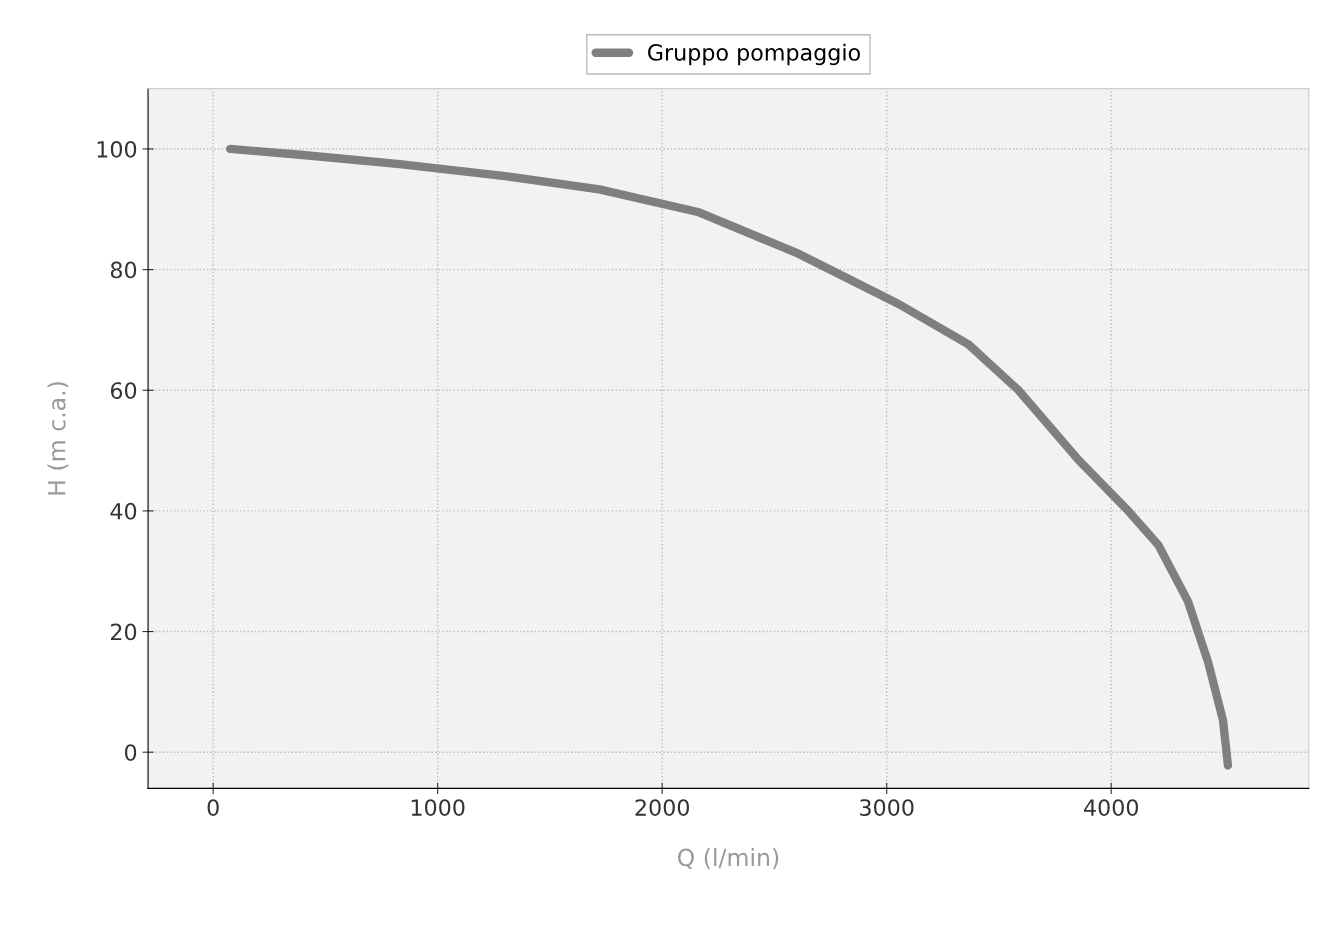 This screenshot has width=1322, height=933. Describe the element at coordinates (728, 859) in the screenshot. I see `x-axis-title: Q (l/min)` at that location.